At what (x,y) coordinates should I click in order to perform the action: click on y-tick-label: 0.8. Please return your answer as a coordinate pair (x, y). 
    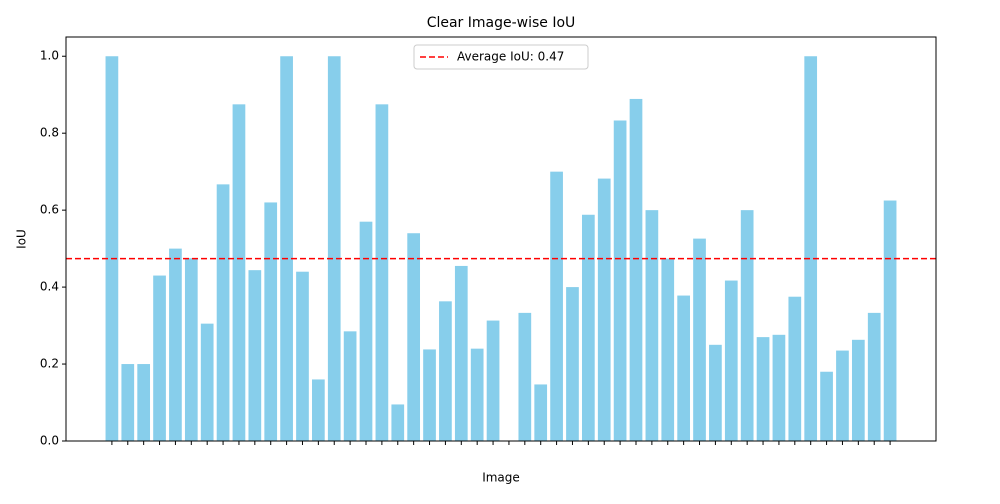
    Looking at the image, I should click on (49, 133).